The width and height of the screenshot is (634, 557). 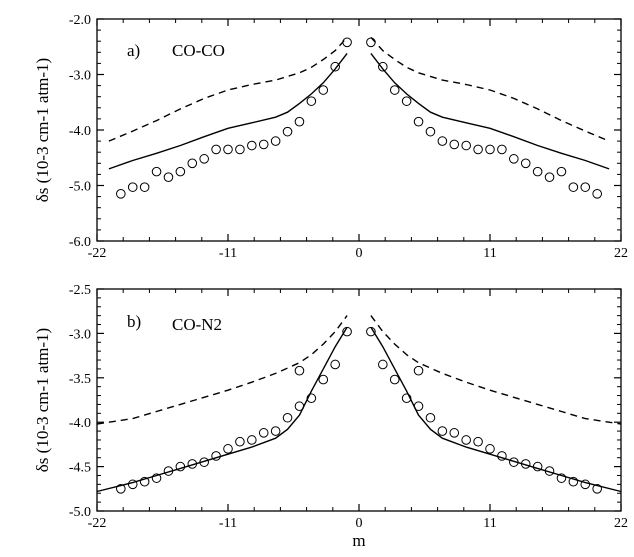 What do you see at coordinates (197, 324) in the screenshot?
I see `panel-annotation: CO-N2` at bounding box center [197, 324].